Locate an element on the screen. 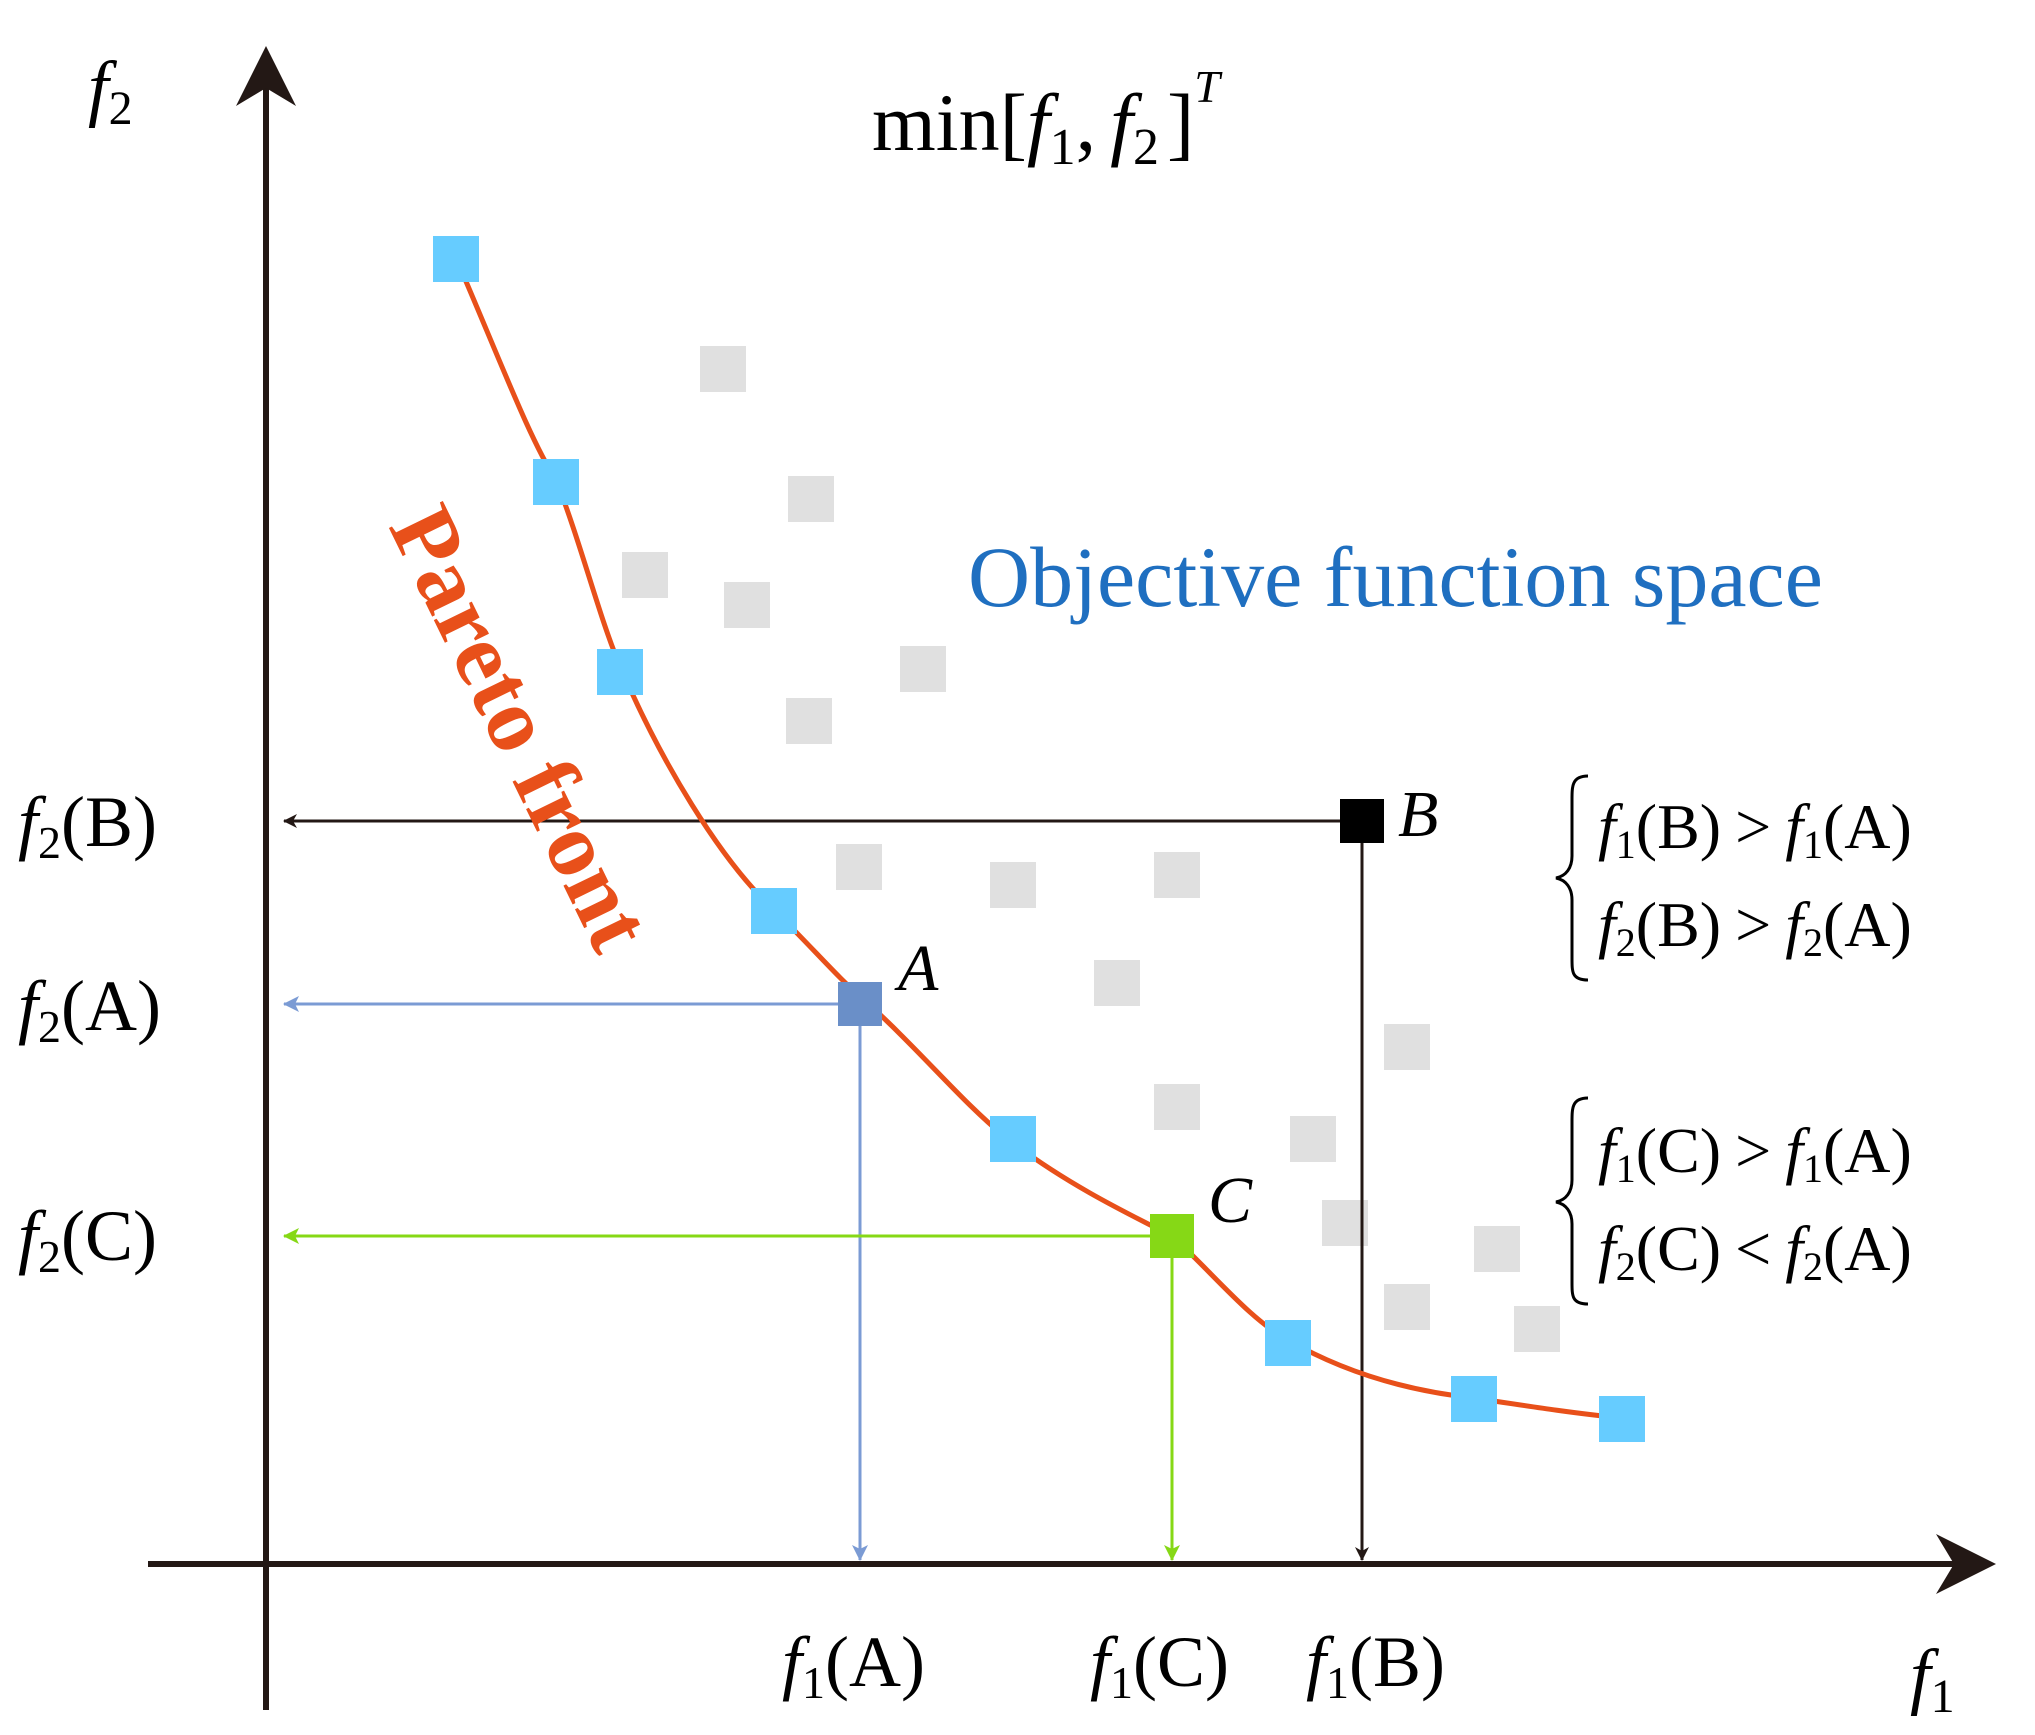 The width and height of the screenshot is (2035, 1735). point-b-label: B is located at coordinates (1418, 814).